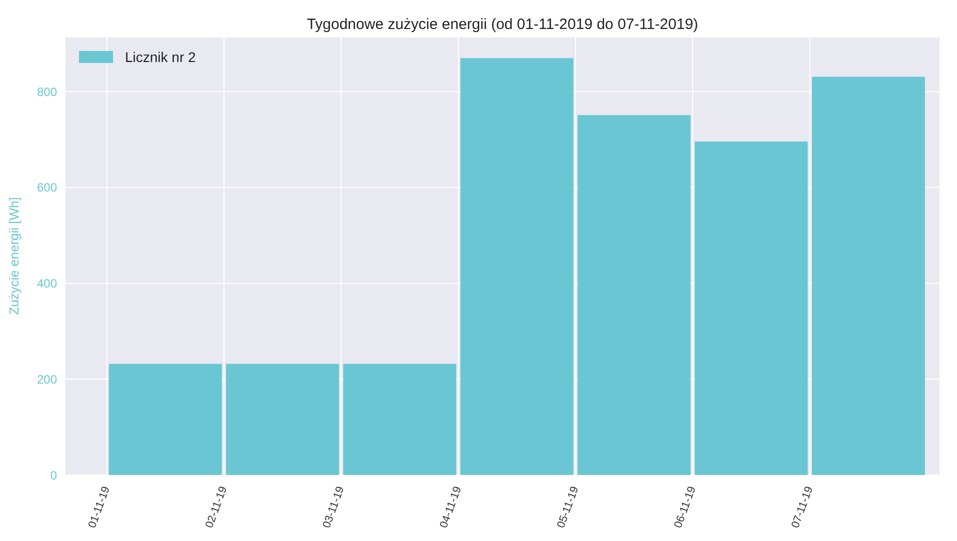 The height and width of the screenshot is (541, 957). I want to click on legend-label: Licznik nr 2, so click(160, 57).